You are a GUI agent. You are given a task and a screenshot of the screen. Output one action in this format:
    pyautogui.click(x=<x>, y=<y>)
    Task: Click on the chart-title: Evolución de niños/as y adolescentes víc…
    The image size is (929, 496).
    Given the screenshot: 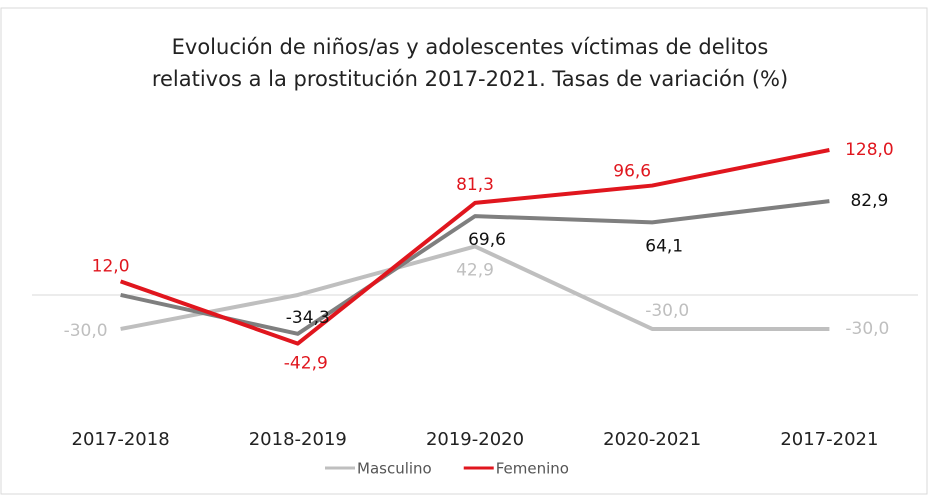 What is the action you would take?
    pyautogui.click(x=470, y=47)
    